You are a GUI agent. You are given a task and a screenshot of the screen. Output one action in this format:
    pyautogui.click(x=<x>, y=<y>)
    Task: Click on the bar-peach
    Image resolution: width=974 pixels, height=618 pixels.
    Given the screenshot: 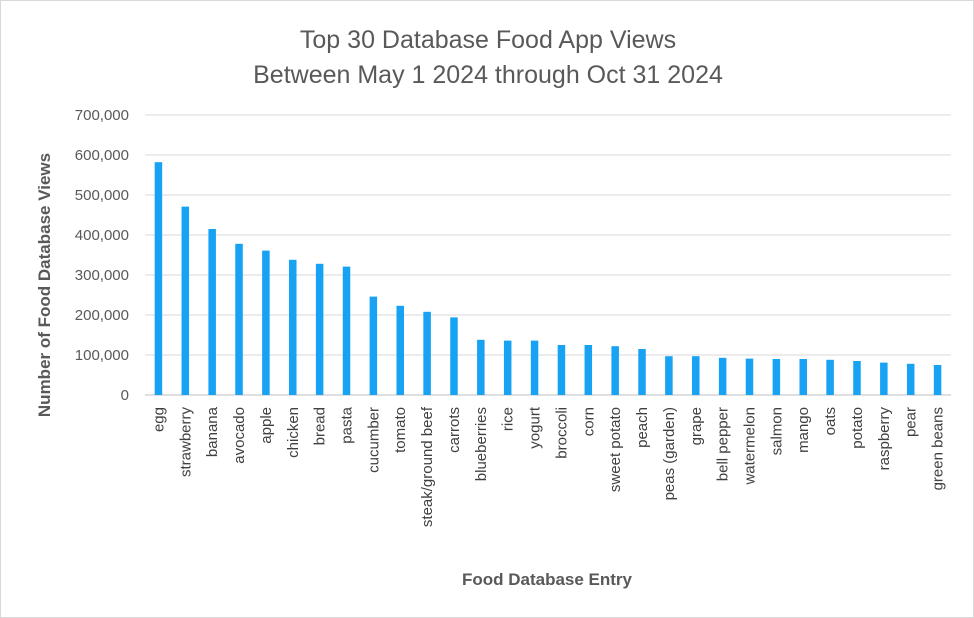 What is the action you would take?
    pyautogui.click(x=642, y=372)
    